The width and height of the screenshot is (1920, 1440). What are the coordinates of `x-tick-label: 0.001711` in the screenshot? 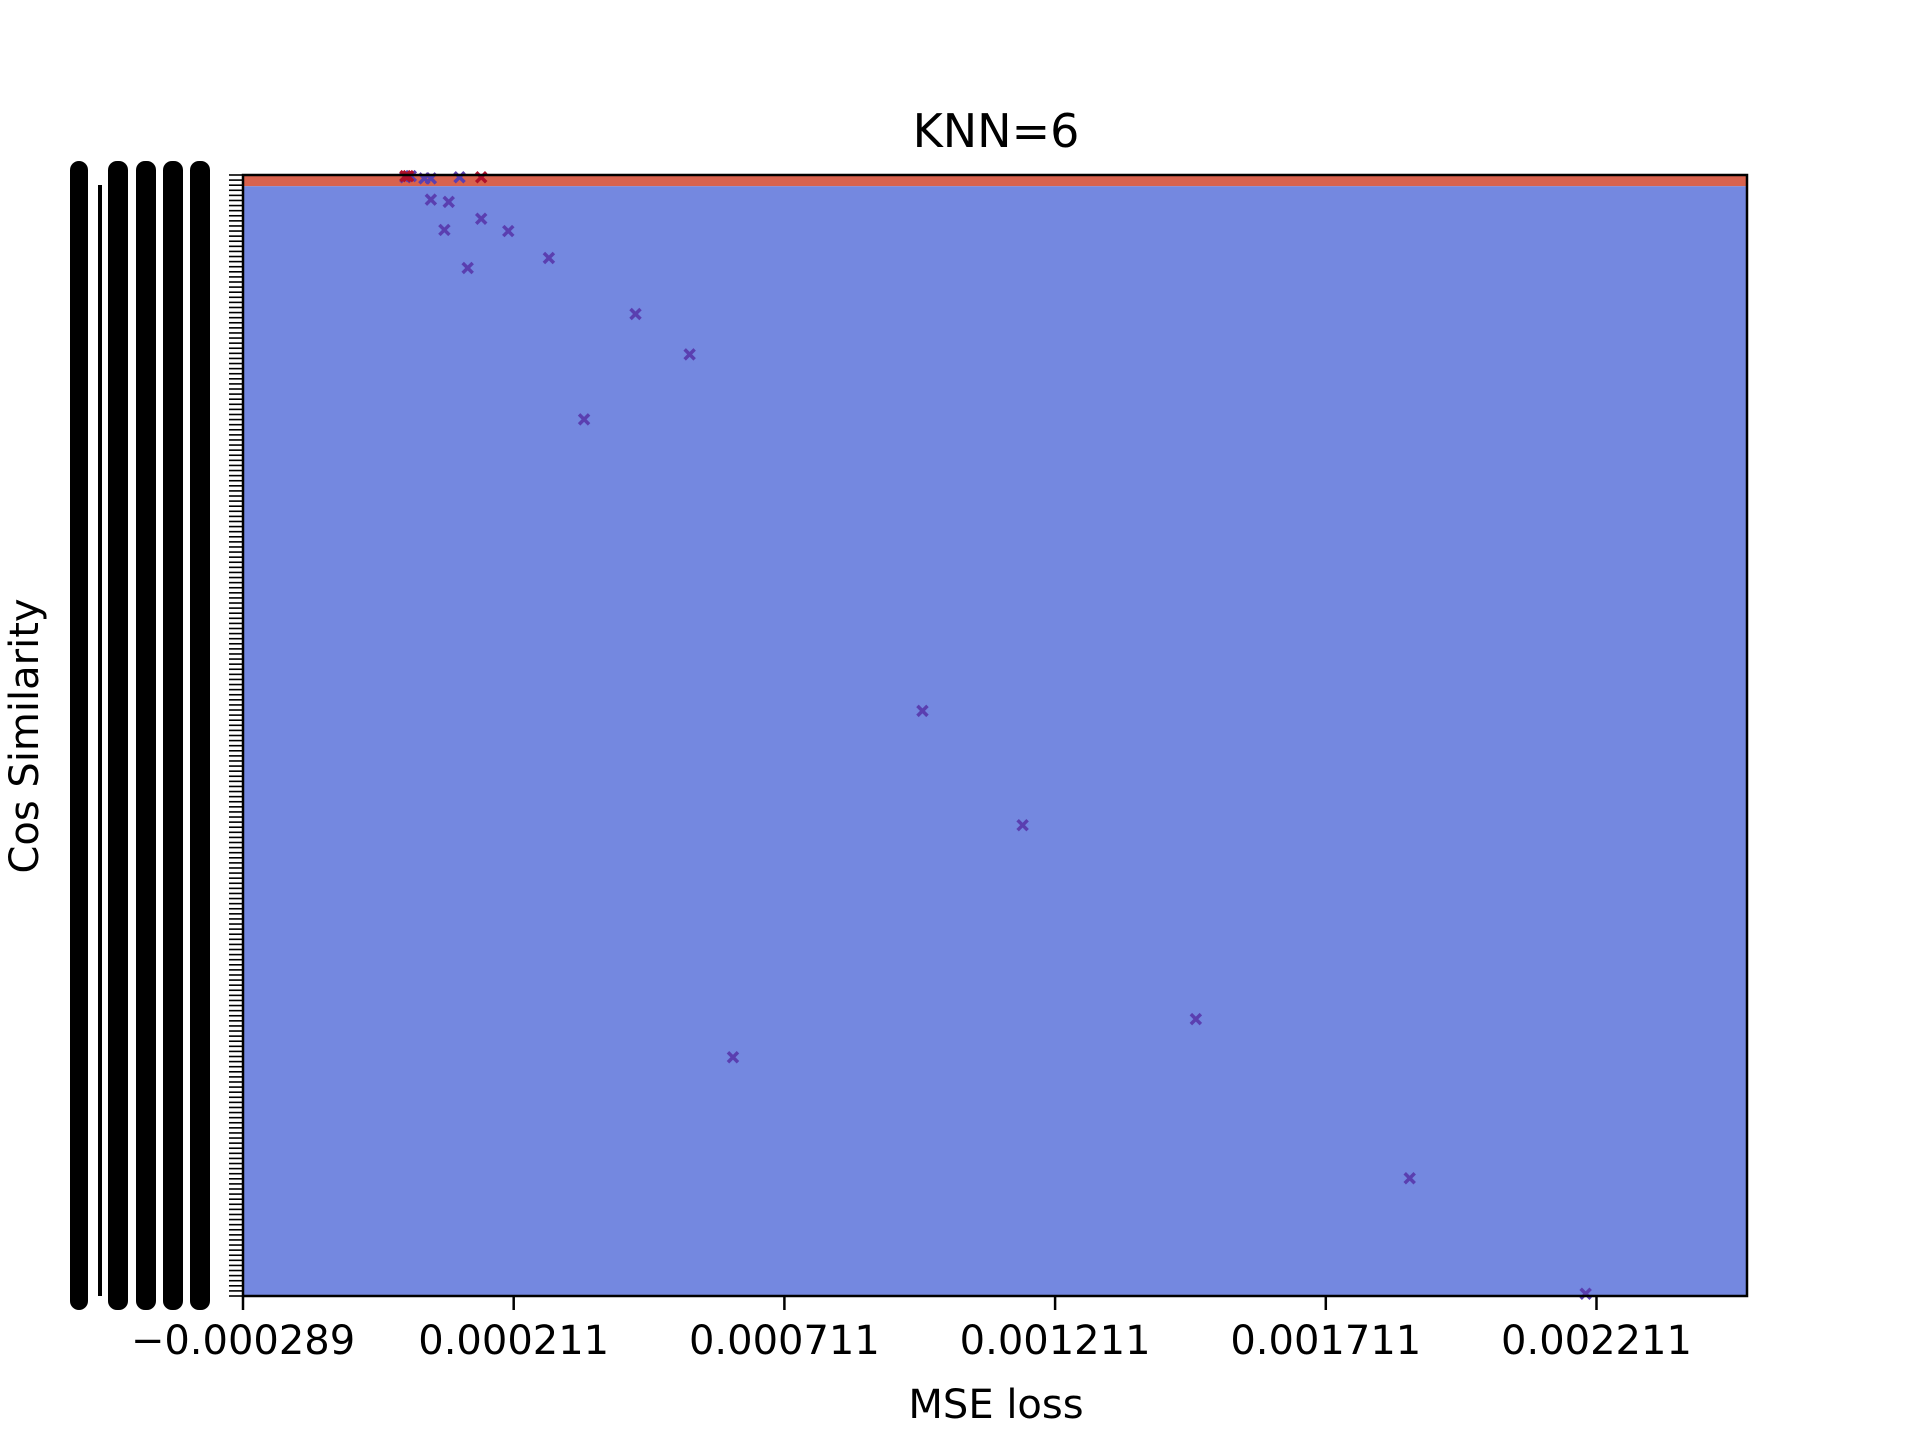 It's located at (1325, 1341).